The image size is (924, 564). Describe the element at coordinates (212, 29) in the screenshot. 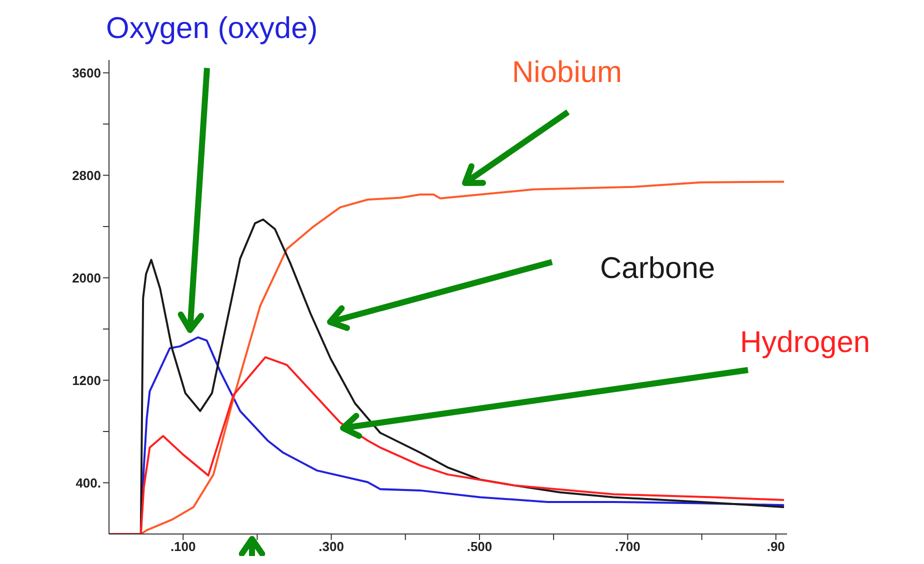

I see `text: Oxygen (oxyde)` at that location.